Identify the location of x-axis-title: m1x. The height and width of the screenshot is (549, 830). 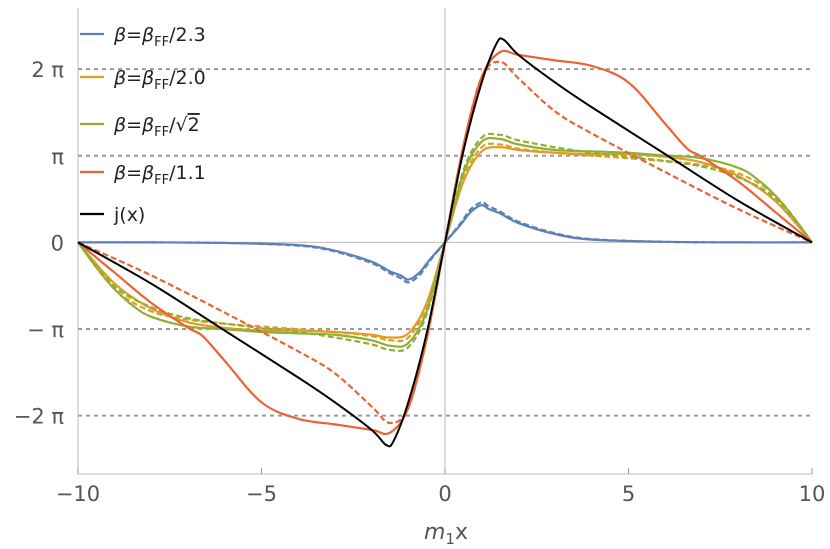
(446, 534).